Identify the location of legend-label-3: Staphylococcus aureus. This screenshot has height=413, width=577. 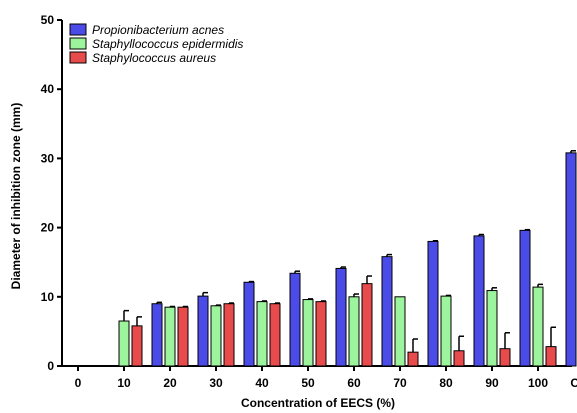
(154, 58).